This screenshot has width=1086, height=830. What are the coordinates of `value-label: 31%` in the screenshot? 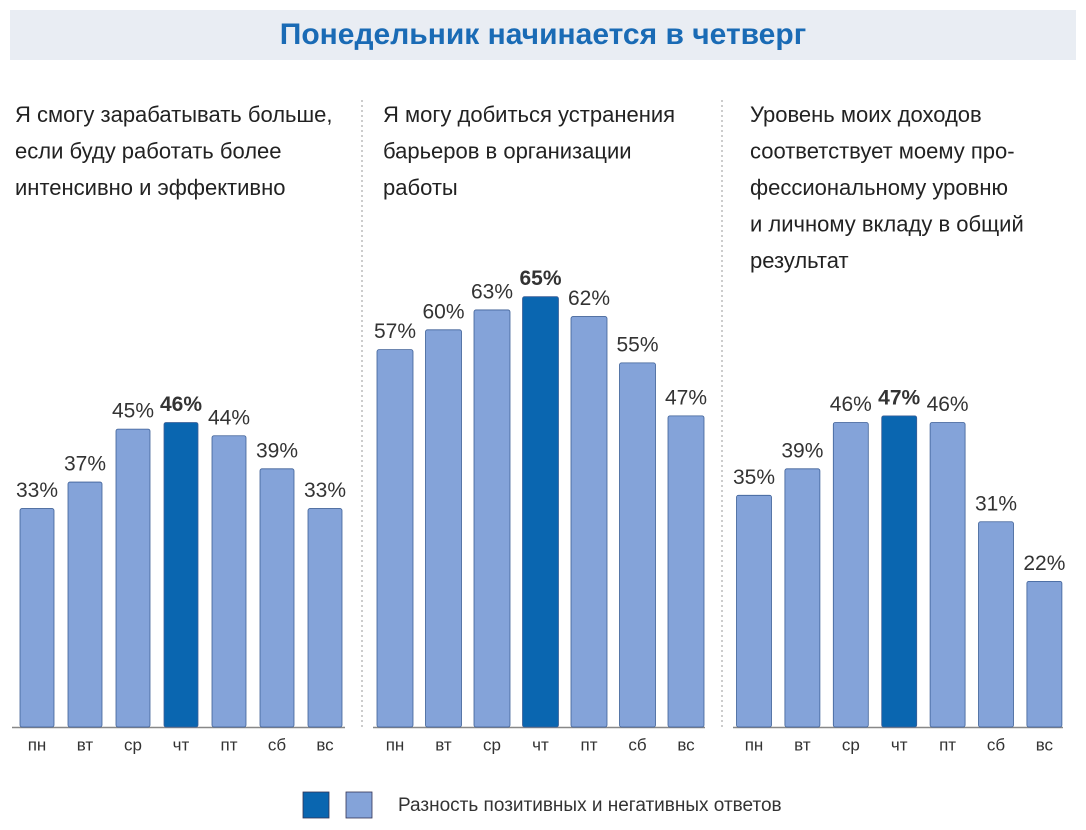 It's located at (996, 503).